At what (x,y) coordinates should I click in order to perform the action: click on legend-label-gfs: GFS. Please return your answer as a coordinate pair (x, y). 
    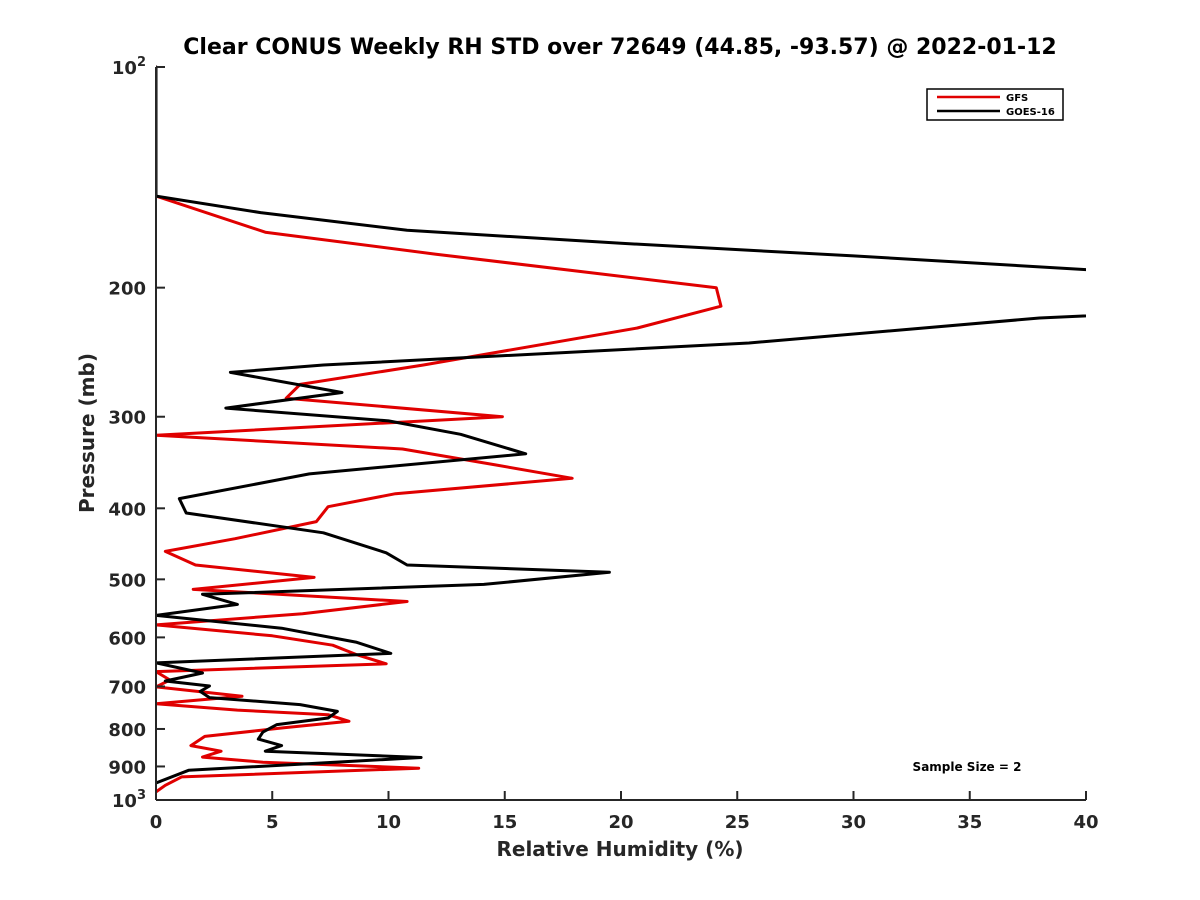
    Looking at the image, I should click on (1017, 98).